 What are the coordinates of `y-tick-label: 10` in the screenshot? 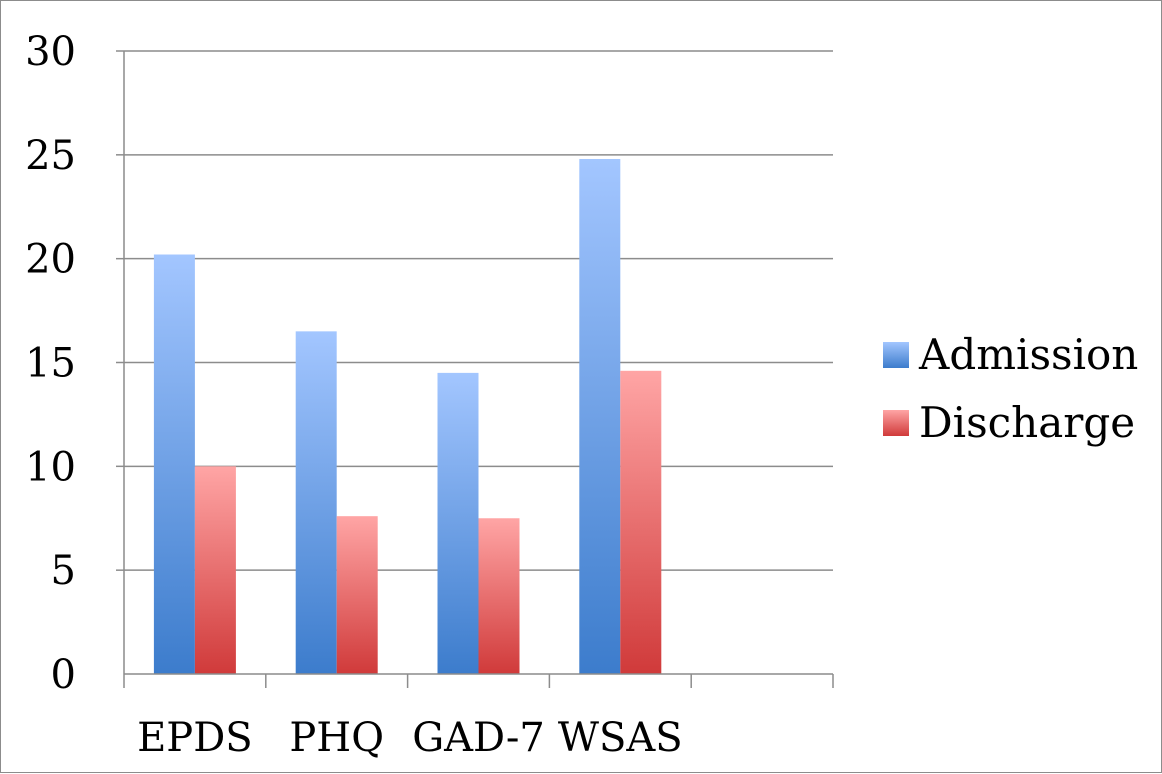 It's located at (50, 467).